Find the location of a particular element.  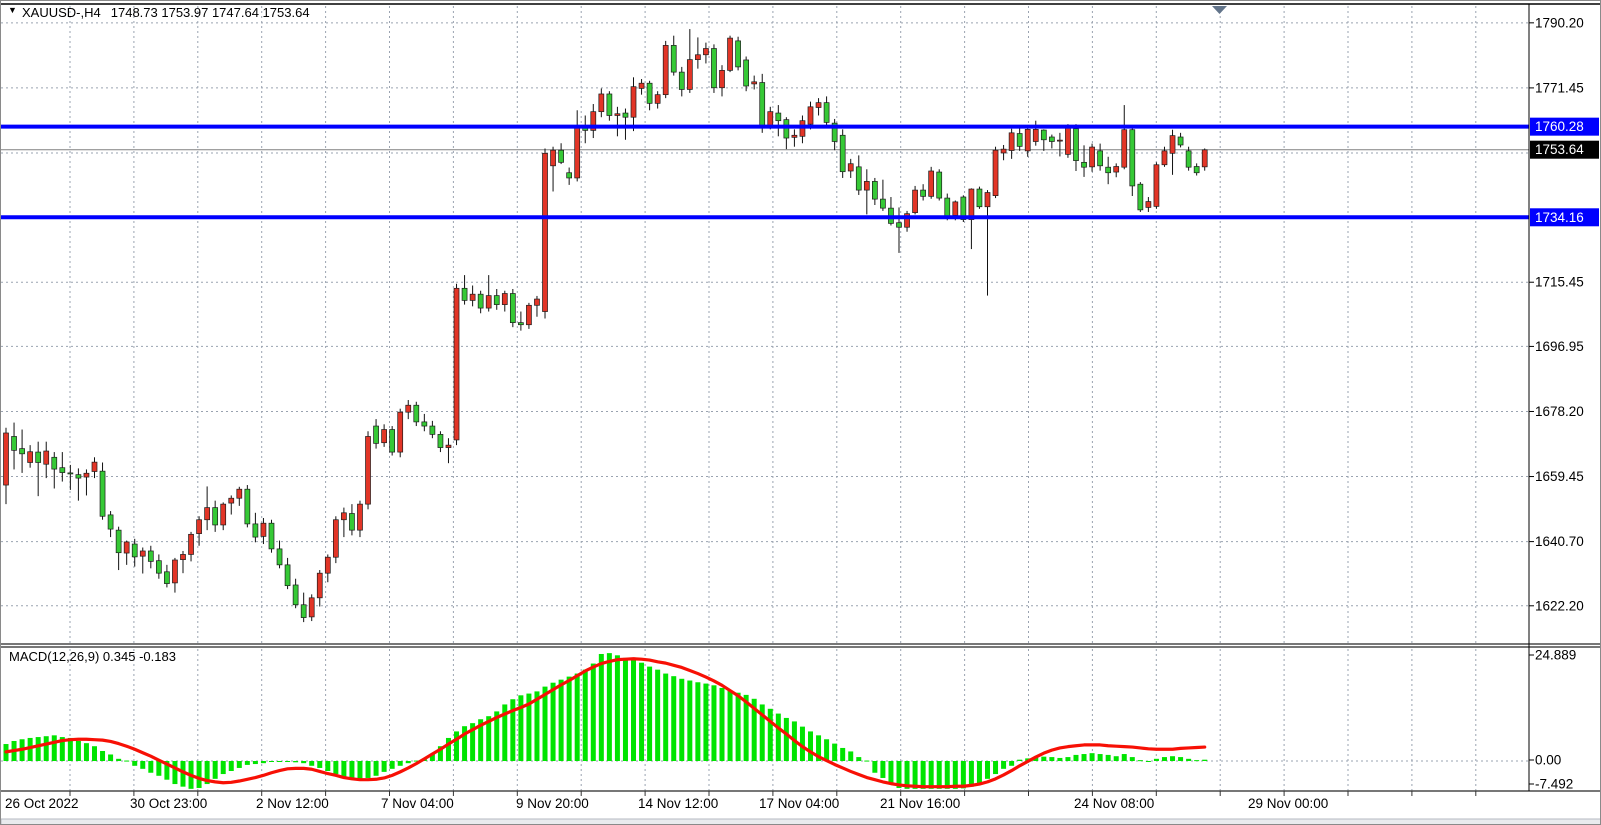

price-axis-label: 1659.45 is located at coordinates (1559, 476).